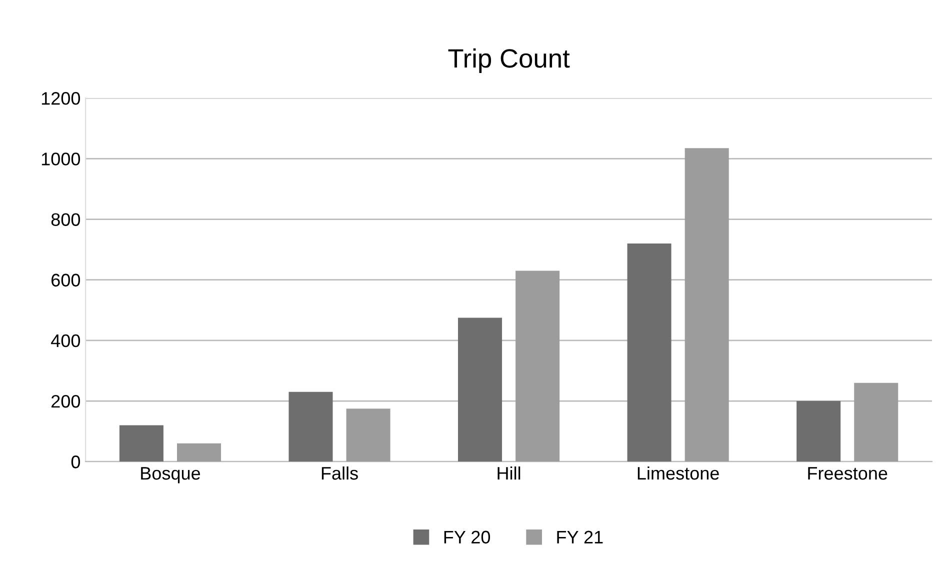  What do you see at coordinates (340, 473) in the screenshot?
I see `x-tick-label: Falls` at bounding box center [340, 473].